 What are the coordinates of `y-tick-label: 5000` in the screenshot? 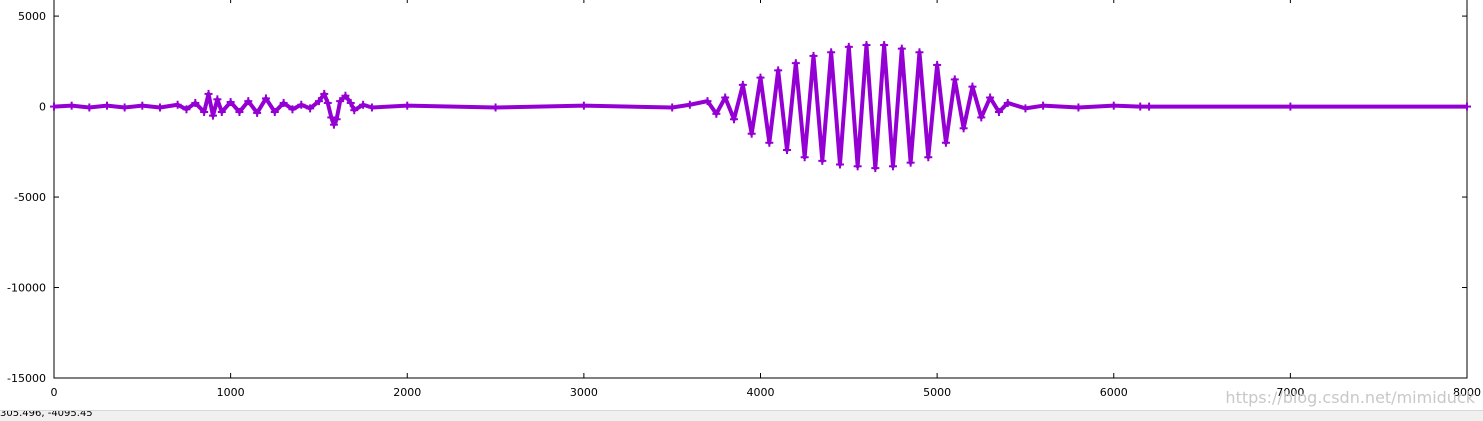 It's located at (32, 16).